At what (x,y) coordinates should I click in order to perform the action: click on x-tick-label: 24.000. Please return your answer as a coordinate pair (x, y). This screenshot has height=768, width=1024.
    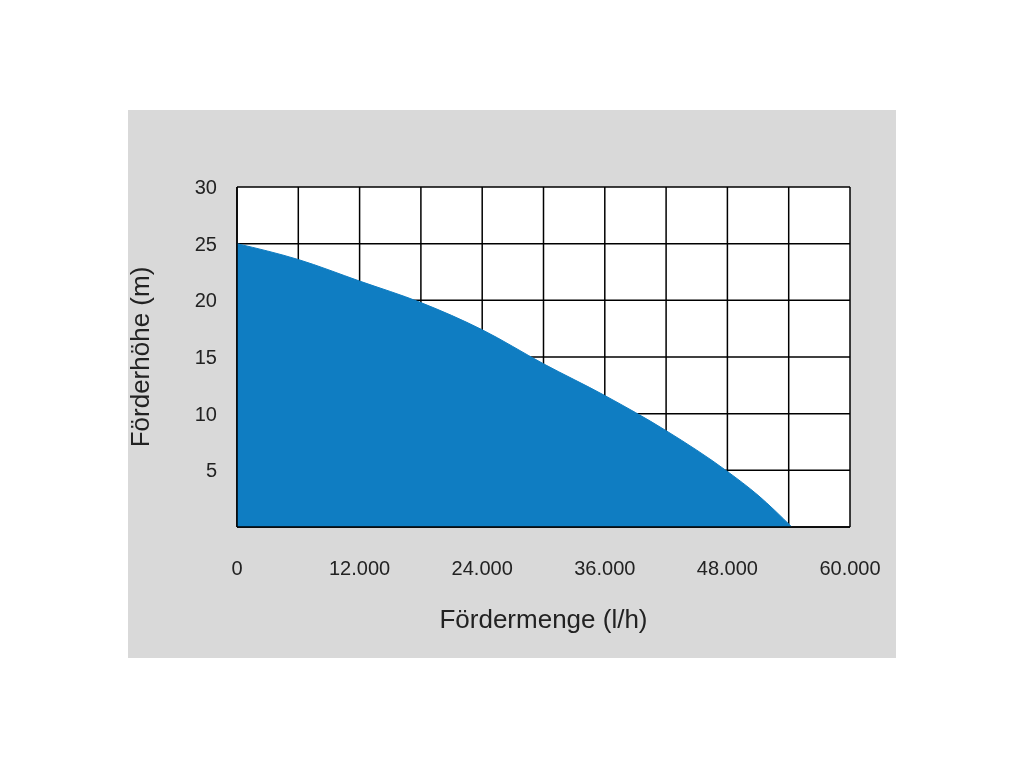
    Looking at the image, I should click on (482, 568).